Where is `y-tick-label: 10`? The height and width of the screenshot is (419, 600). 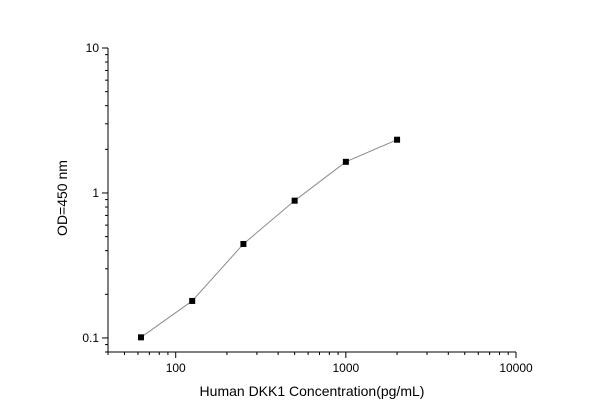
y-tick-label: 10 is located at coordinates (93, 48).